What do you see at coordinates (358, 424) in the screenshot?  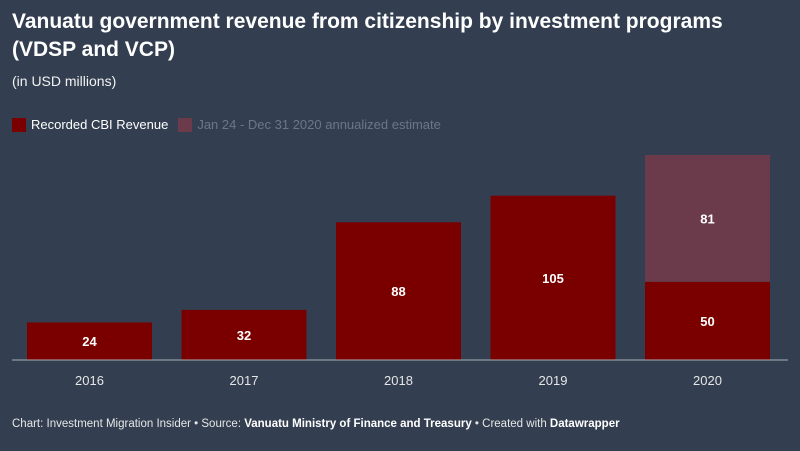 I see `footer-source: Vanuatu Ministry of Finance and Treasury` at bounding box center [358, 424].